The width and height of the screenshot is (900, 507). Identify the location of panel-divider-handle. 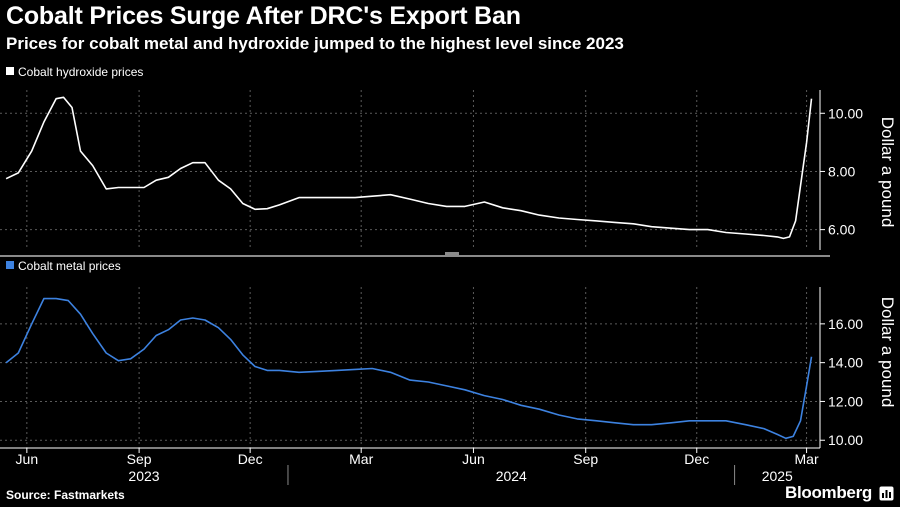
(452, 253).